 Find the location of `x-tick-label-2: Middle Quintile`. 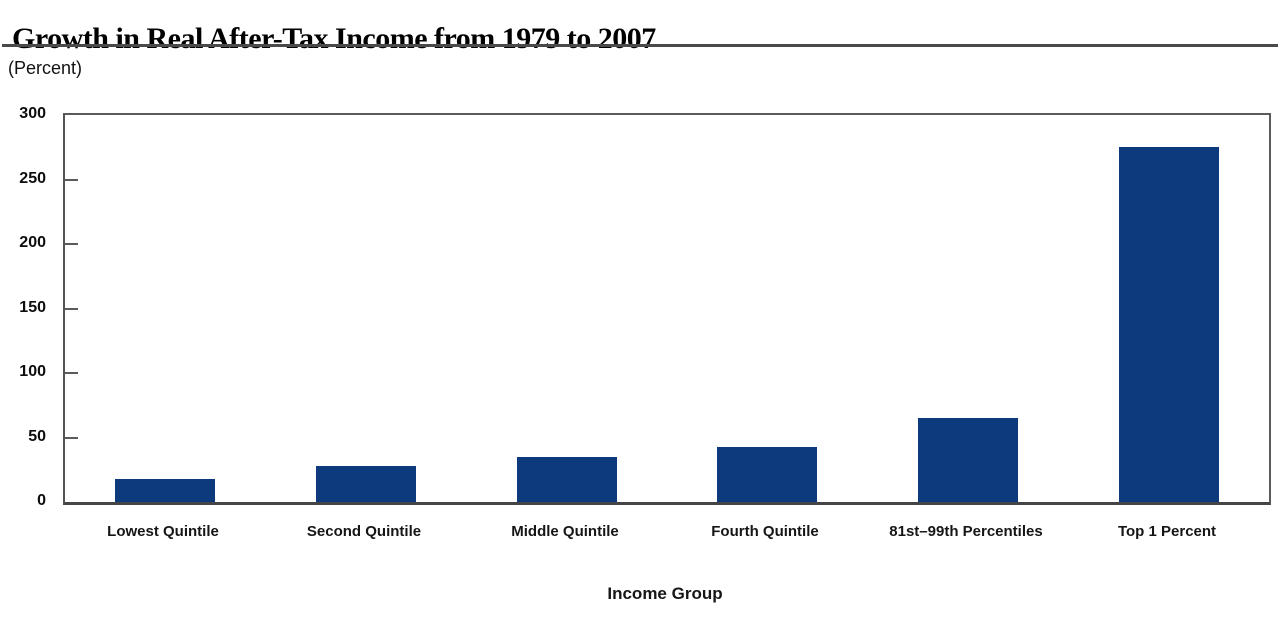

x-tick-label-2: Middle Quintile is located at coordinates (565, 531).